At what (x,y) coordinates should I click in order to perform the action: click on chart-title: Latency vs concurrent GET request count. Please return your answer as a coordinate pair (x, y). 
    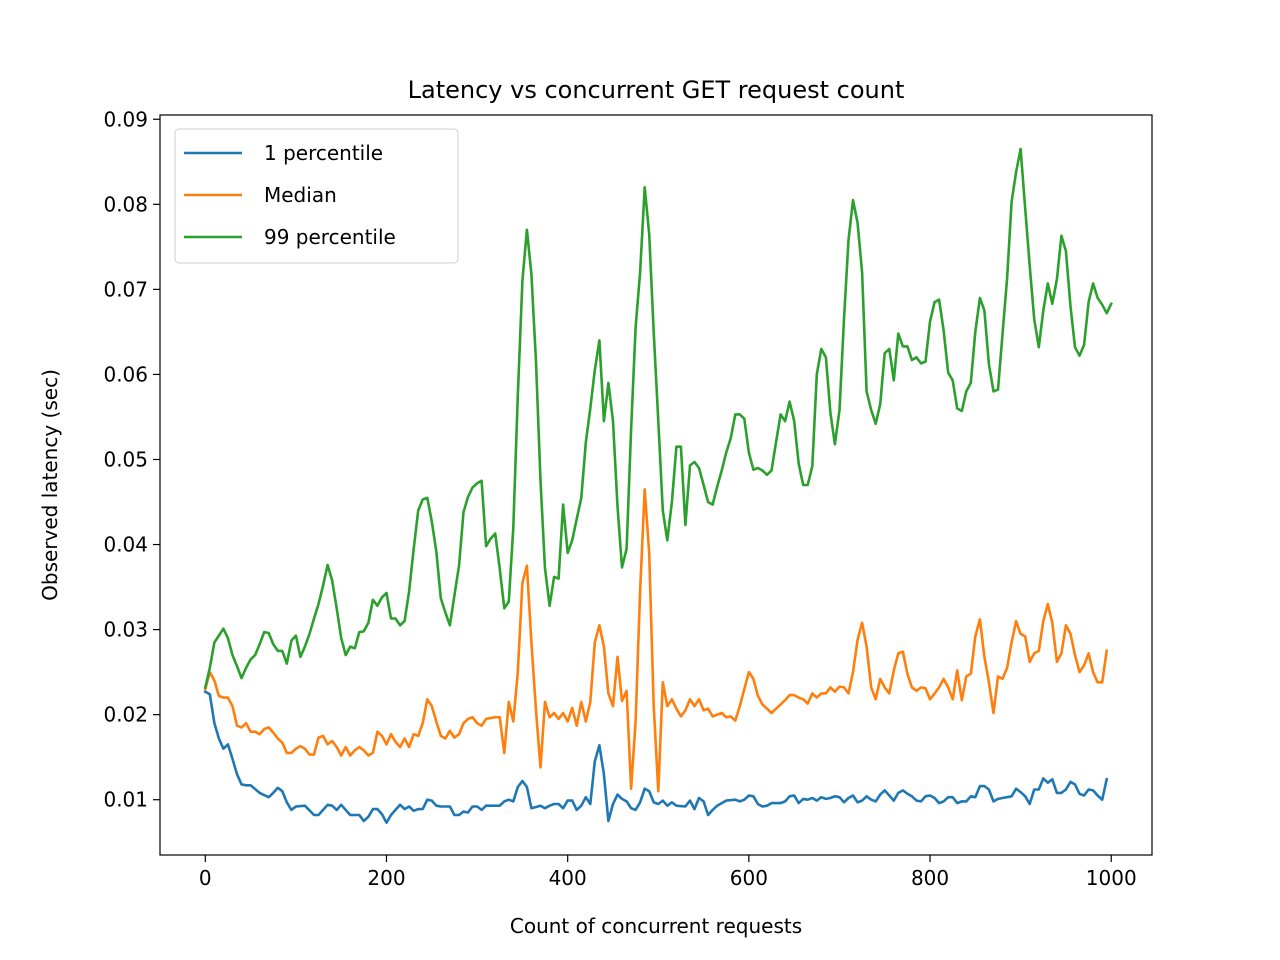
    Looking at the image, I should click on (656, 90).